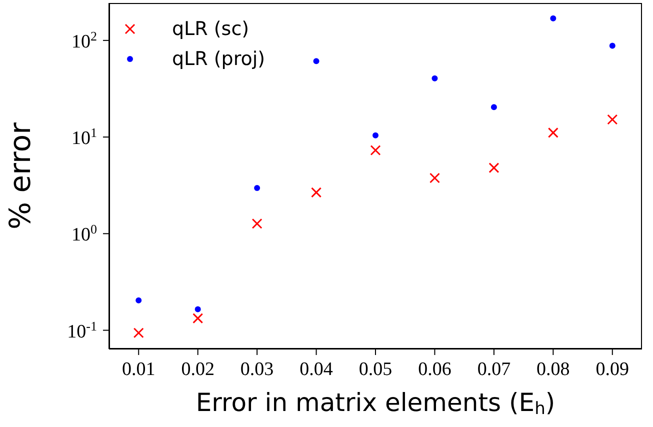  I want to click on y-axis-title: % error, so click(20, 176).